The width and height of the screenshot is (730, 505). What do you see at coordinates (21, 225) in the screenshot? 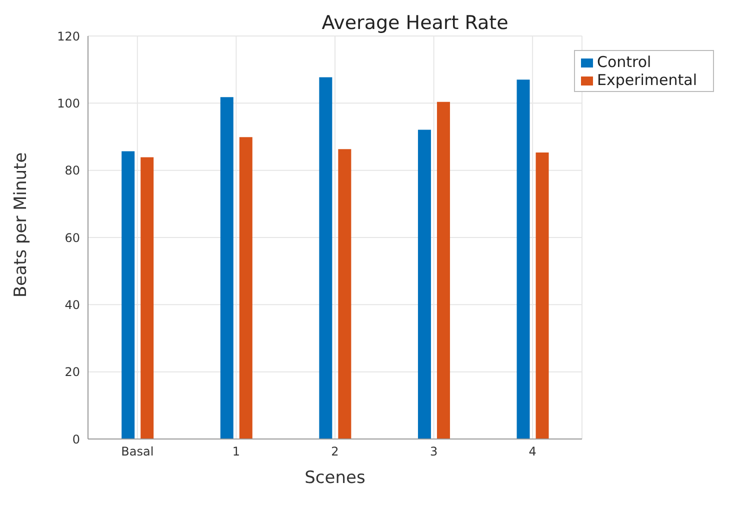
I see `y-axis-title: Beats per Minute` at bounding box center [21, 225].